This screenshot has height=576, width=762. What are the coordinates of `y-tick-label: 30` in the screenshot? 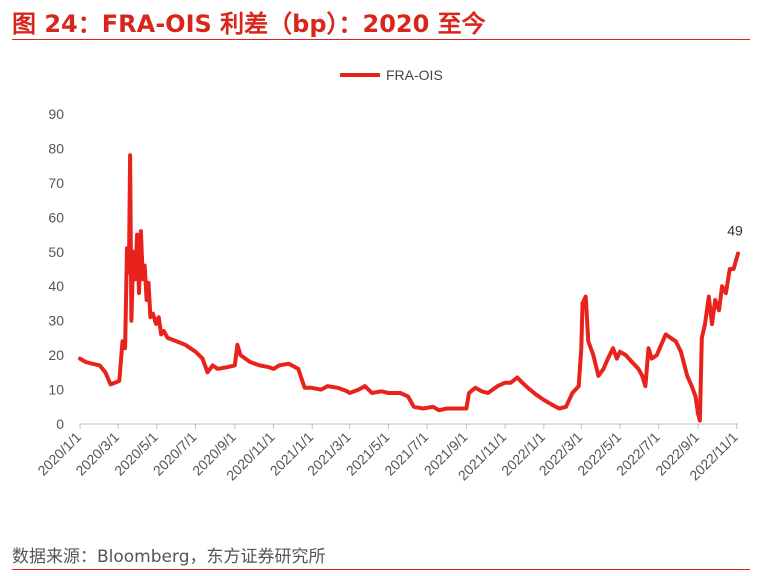 It's located at (56, 321).